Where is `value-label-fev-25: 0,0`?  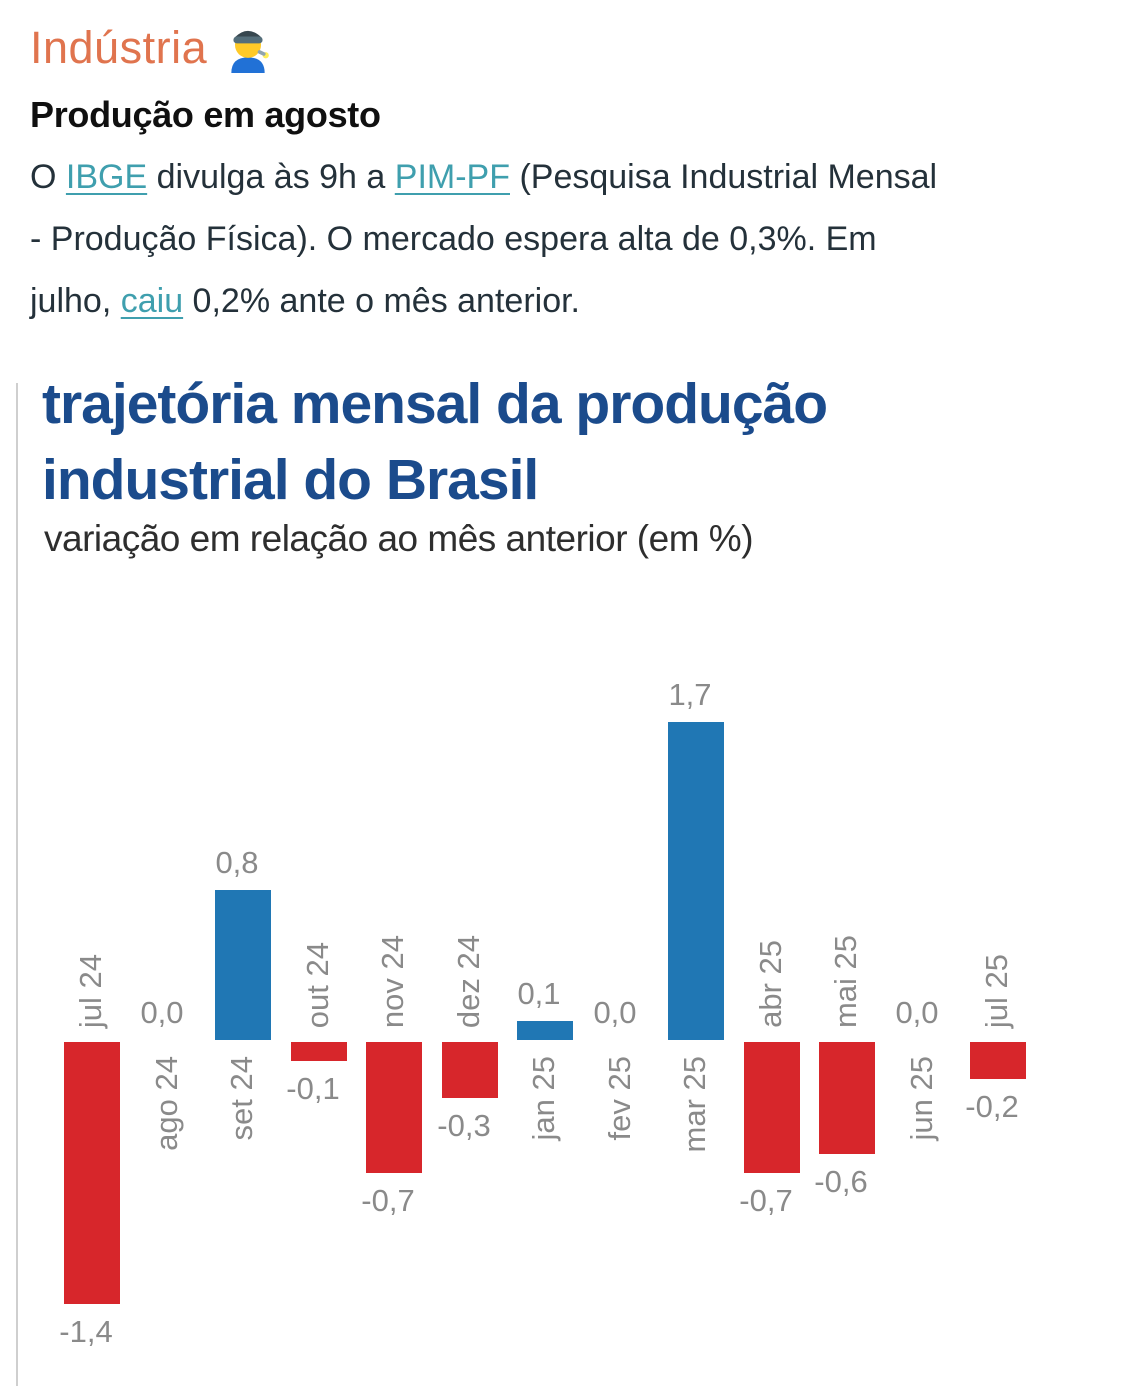 value-label-fev-25: 0,0 is located at coordinates (615, 1012).